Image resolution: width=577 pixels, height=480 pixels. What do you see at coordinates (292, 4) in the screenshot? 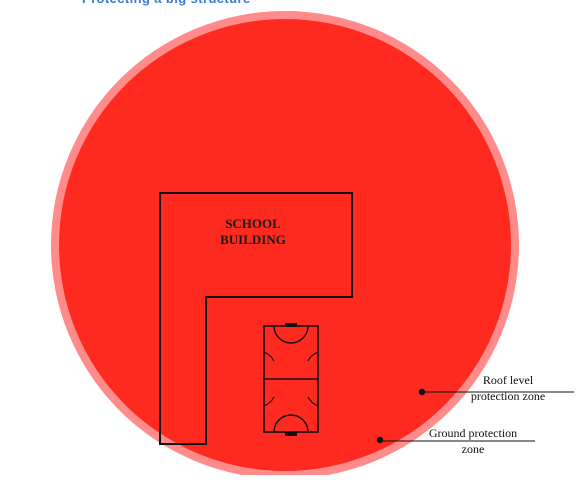
I see `diagram-title: Protecting a big structure` at bounding box center [292, 4].